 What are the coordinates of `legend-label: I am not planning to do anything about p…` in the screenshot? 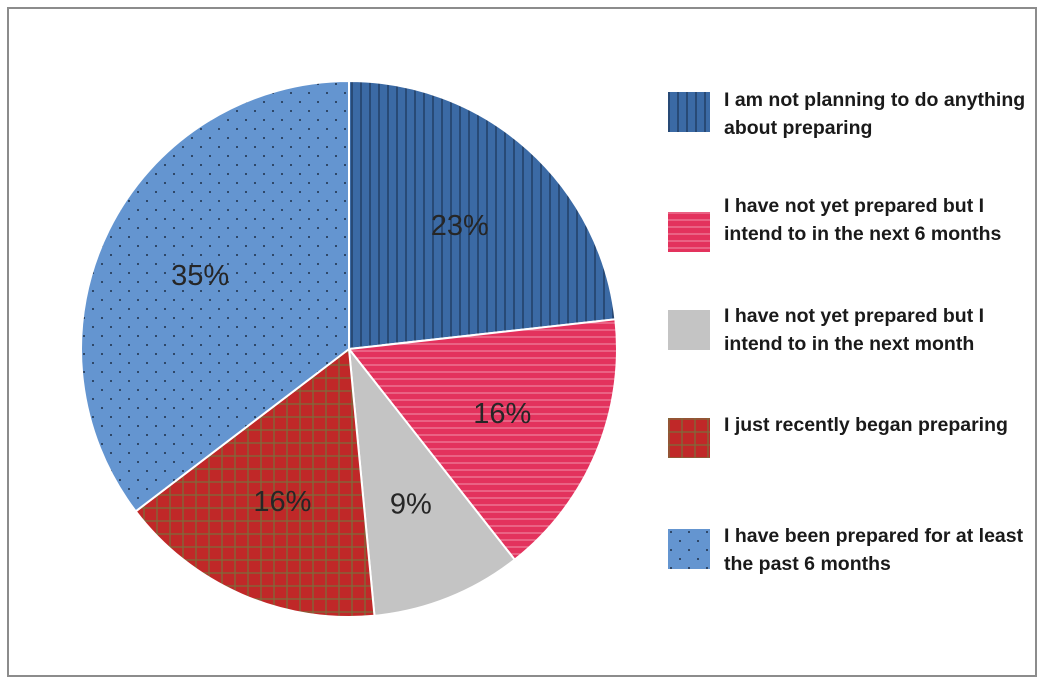 It's located at (875, 114).